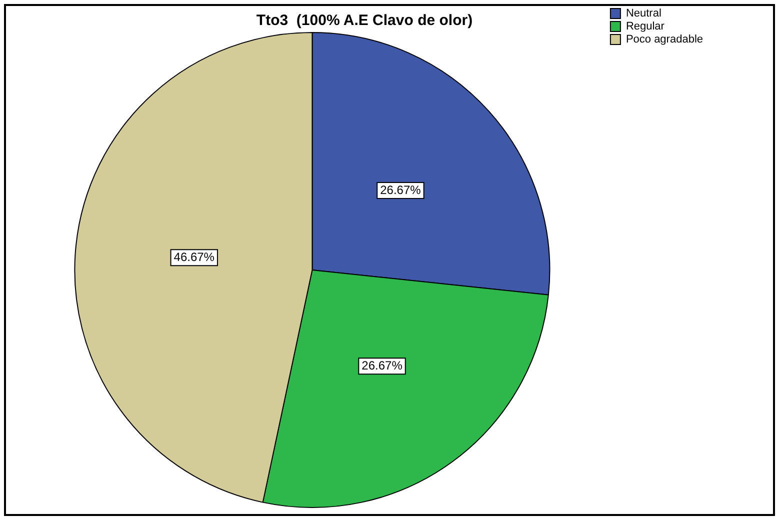  Describe the element at coordinates (665, 40) in the screenshot. I see `legend-label: Poco agradable` at that location.